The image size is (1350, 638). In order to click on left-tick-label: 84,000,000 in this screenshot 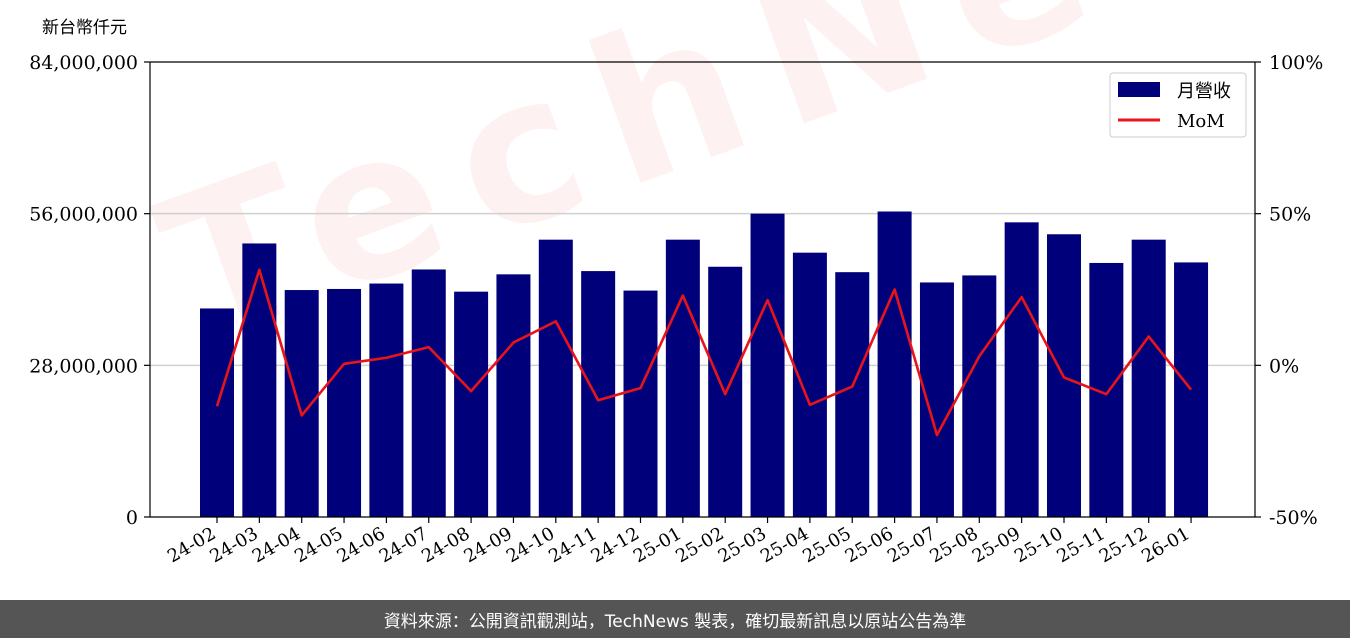, I will do `click(83, 63)`.